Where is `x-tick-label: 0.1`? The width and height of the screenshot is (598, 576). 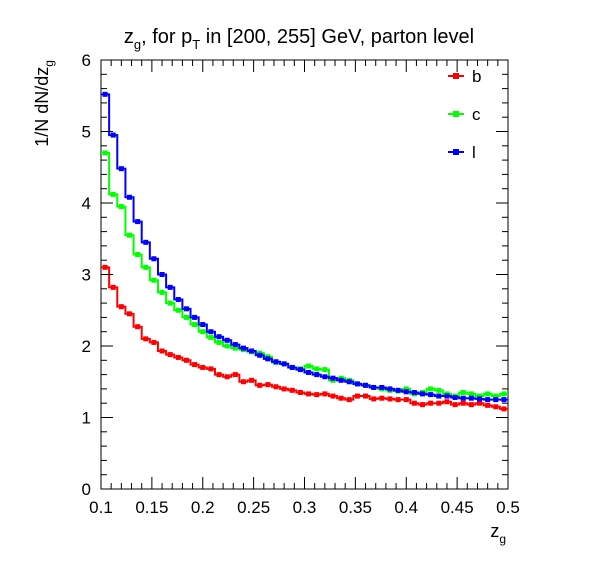 x-tick-label: 0.1 is located at coordinates (101, 507).